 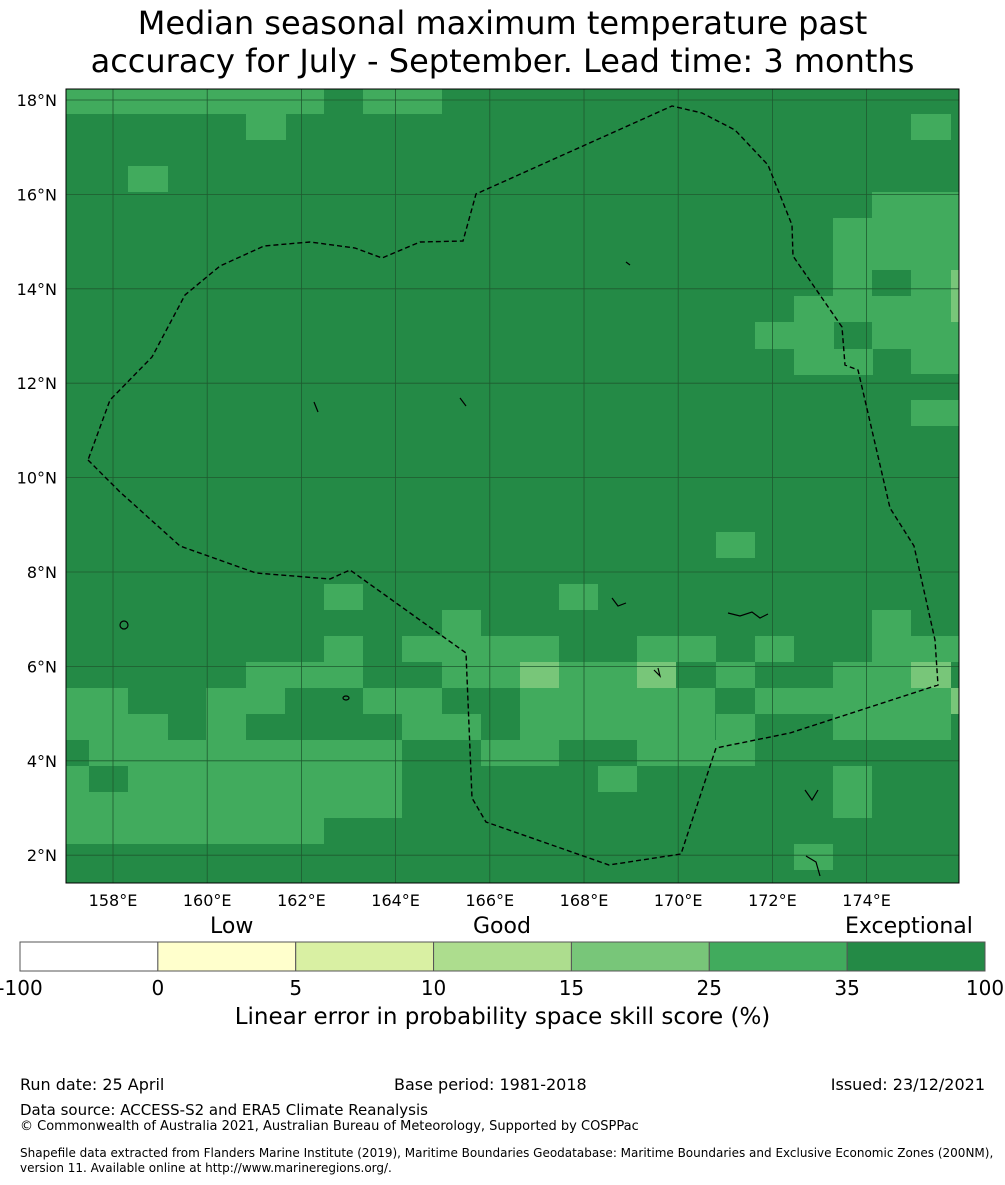 What do you see at coordinates (502, 926) in the screenshot?
I see `category-good: Good` at bounding box center [502, 926].